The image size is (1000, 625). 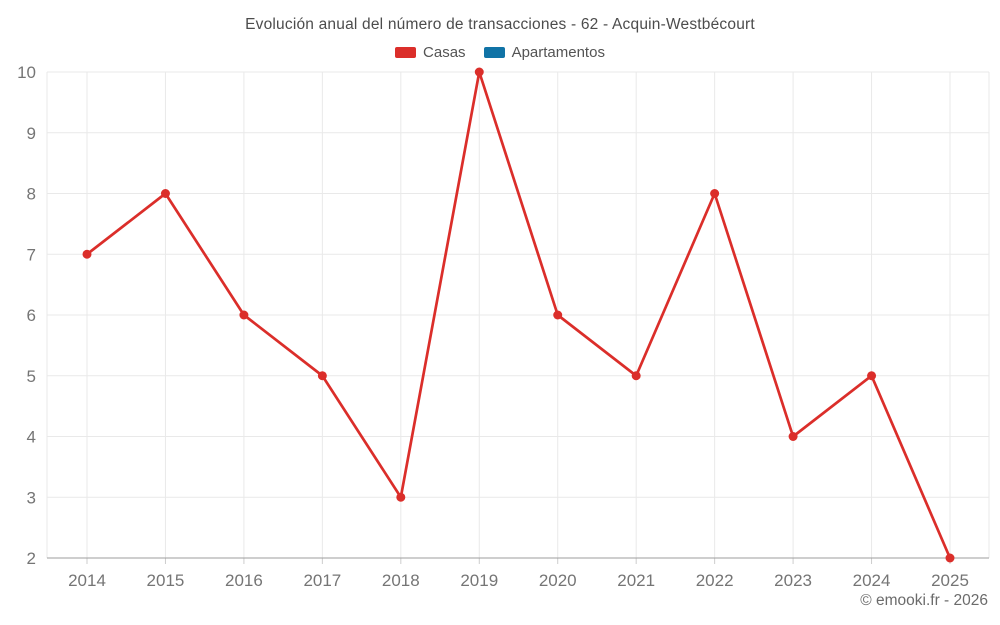 What do you see at coordinates (401, 580) in the screenshot?
I see `x-axis-label: 2018` at bounding box center [401, 580].